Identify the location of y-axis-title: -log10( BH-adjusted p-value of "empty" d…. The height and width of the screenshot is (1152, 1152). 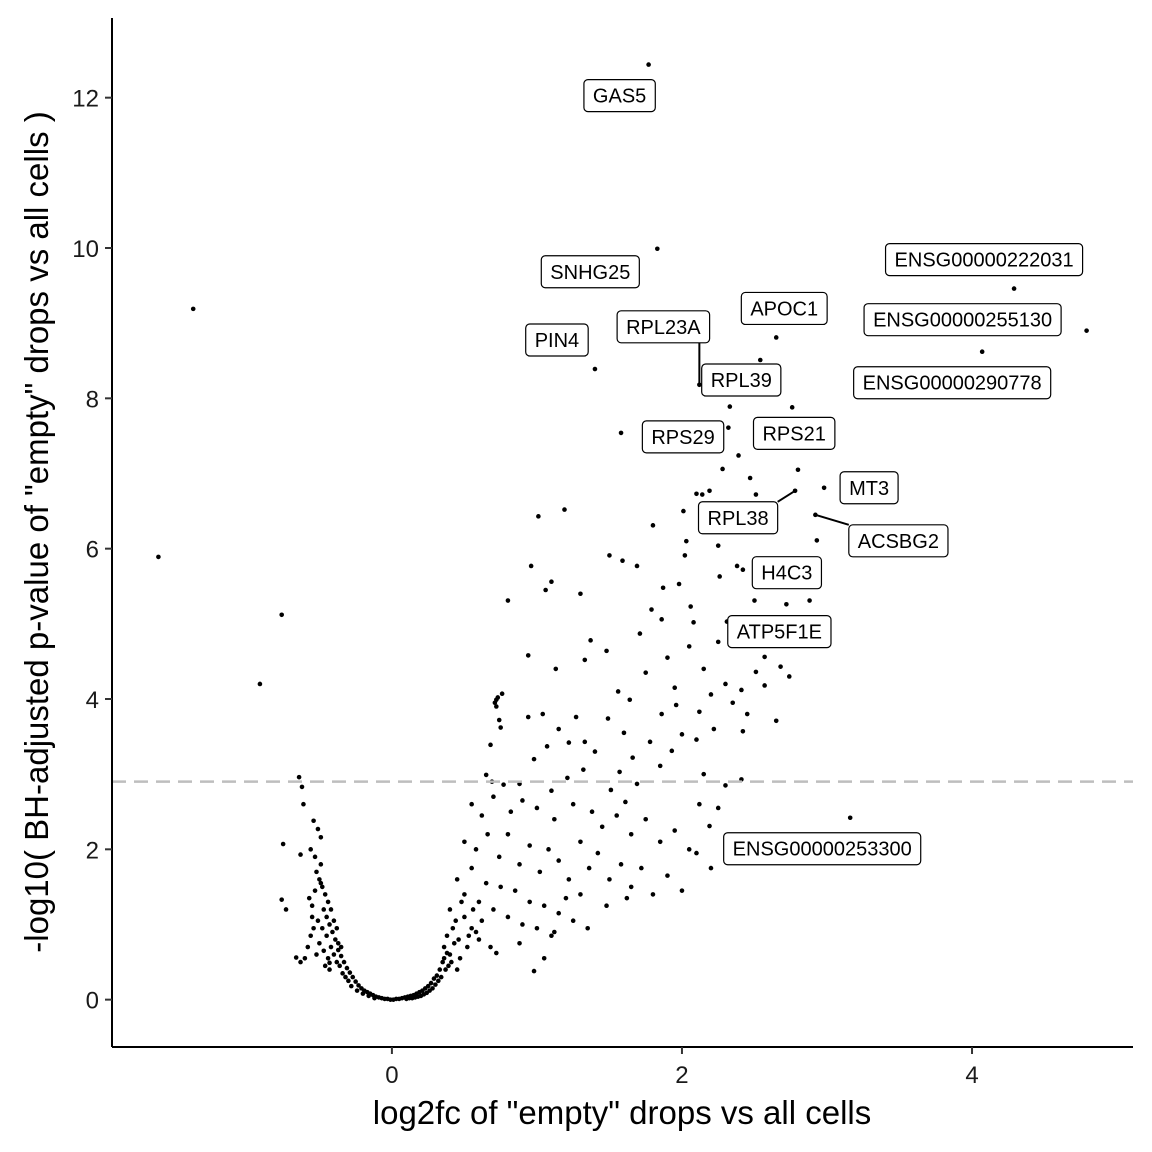
(36, 531).